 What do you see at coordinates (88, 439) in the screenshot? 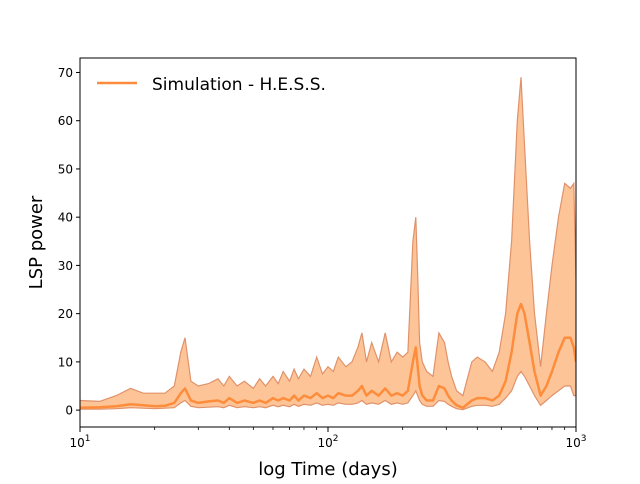
I see `x-tick-label-exponent: 1` at bounding box center [88, 439].